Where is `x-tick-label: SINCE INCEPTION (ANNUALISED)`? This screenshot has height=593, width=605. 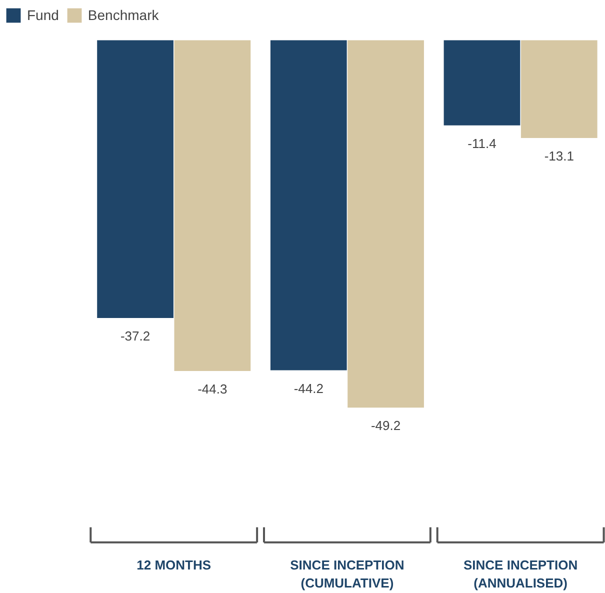 x-tick-label: SINCE INCEPTION (ANNUALISED) is located at coordinates (520, 574).